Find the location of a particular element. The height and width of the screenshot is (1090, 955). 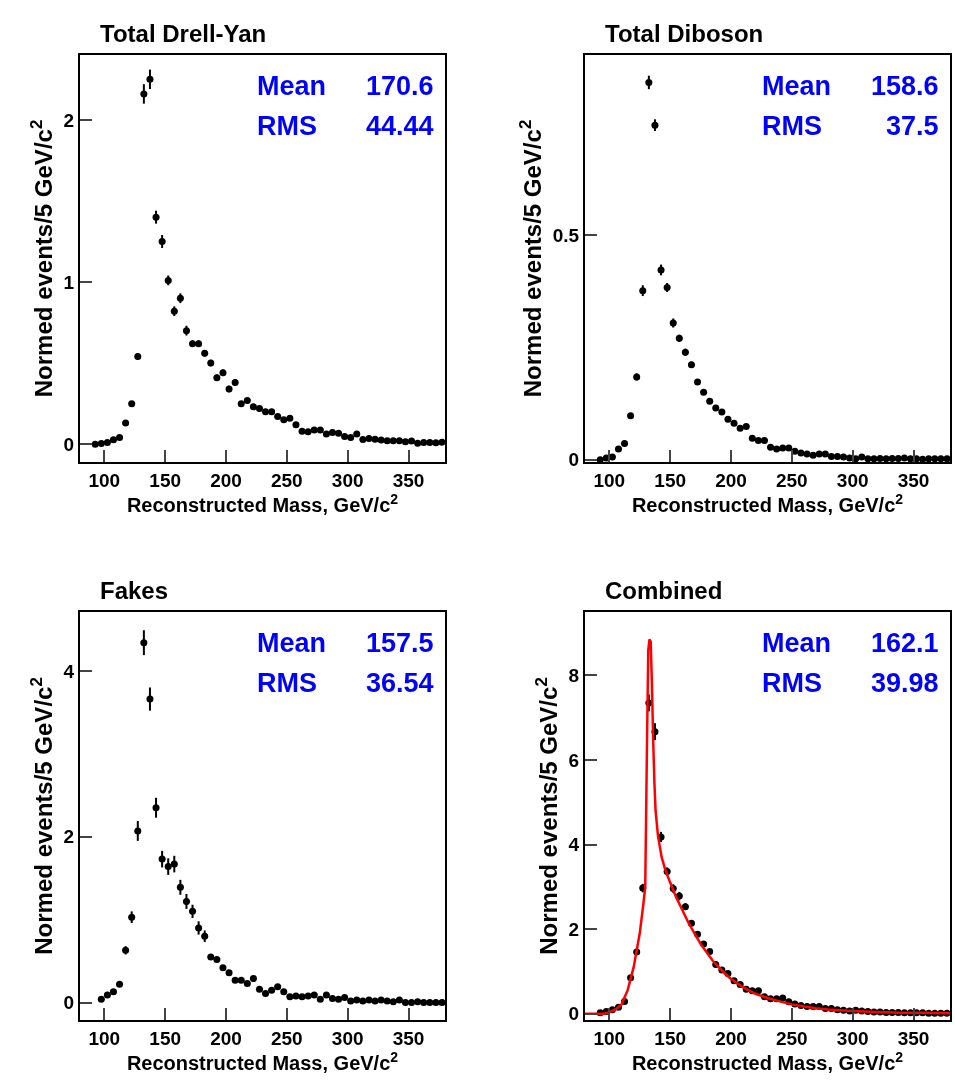

annotation: 162.1 is located at coordinates (905, 643).